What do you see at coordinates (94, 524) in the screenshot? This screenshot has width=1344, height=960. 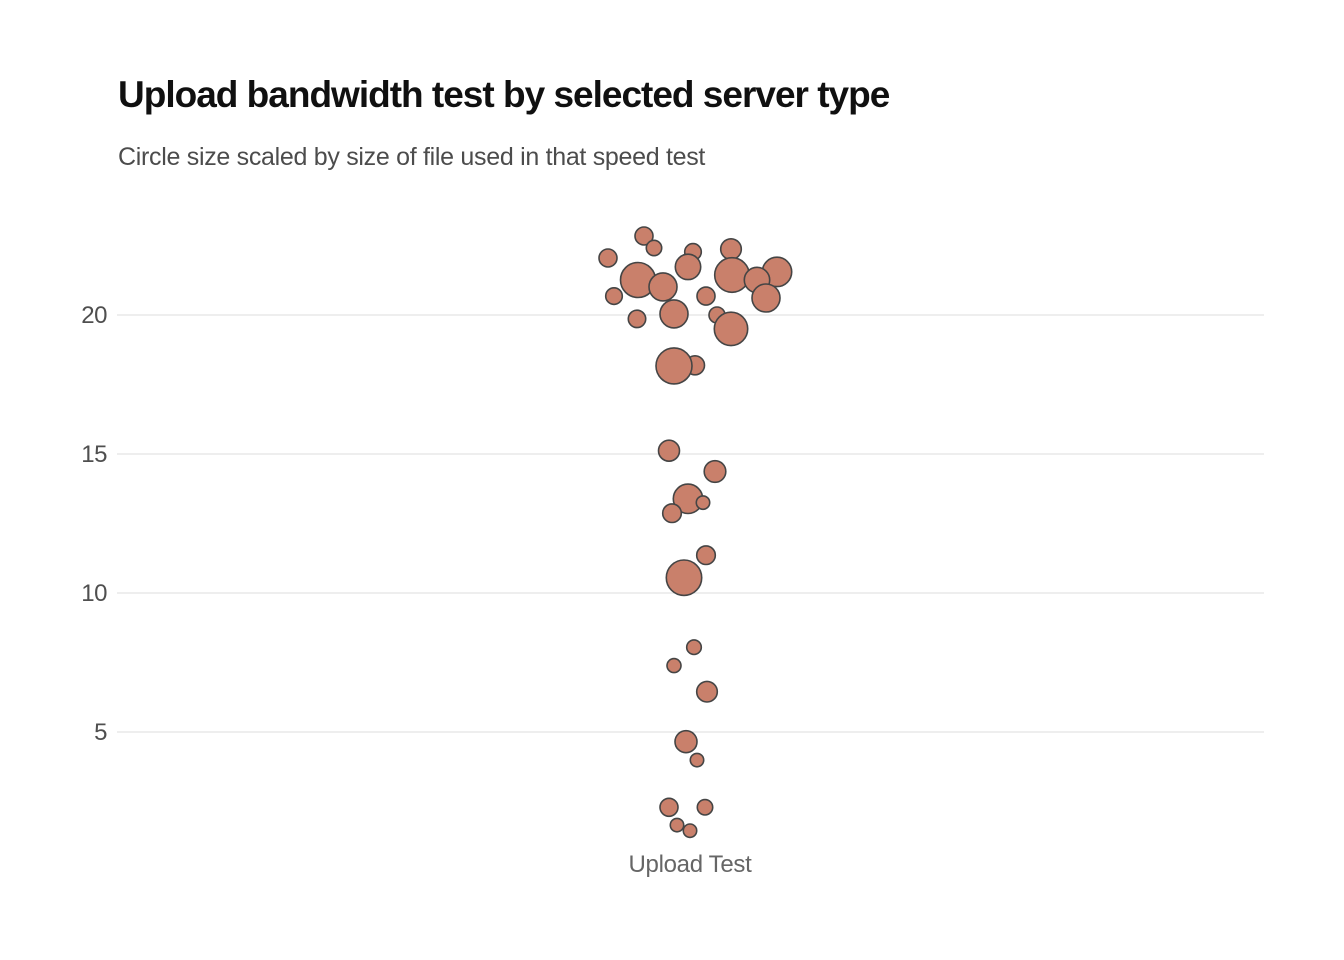 I see `y-tick-labels: 20 15 10 5` at bounding box center [94, 524].